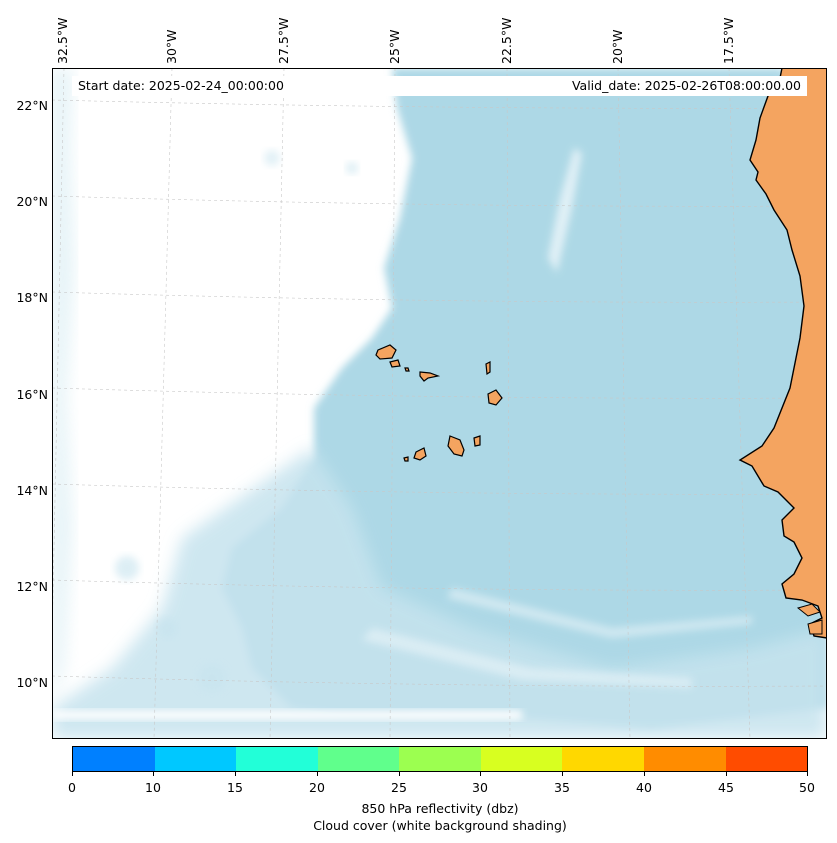  I want to click on start-date-label: Start date: 2025-02-24_00:00:00, so click(181, 85).